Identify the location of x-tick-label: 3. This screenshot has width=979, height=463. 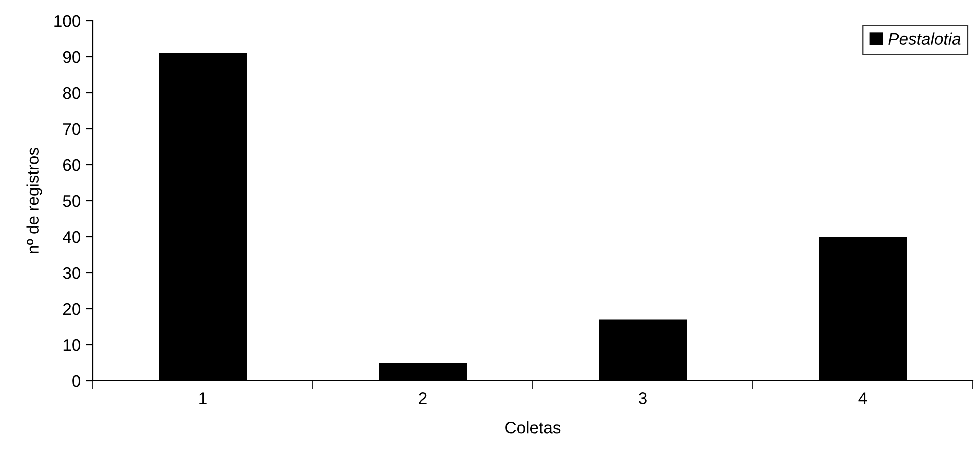
(643, 398).